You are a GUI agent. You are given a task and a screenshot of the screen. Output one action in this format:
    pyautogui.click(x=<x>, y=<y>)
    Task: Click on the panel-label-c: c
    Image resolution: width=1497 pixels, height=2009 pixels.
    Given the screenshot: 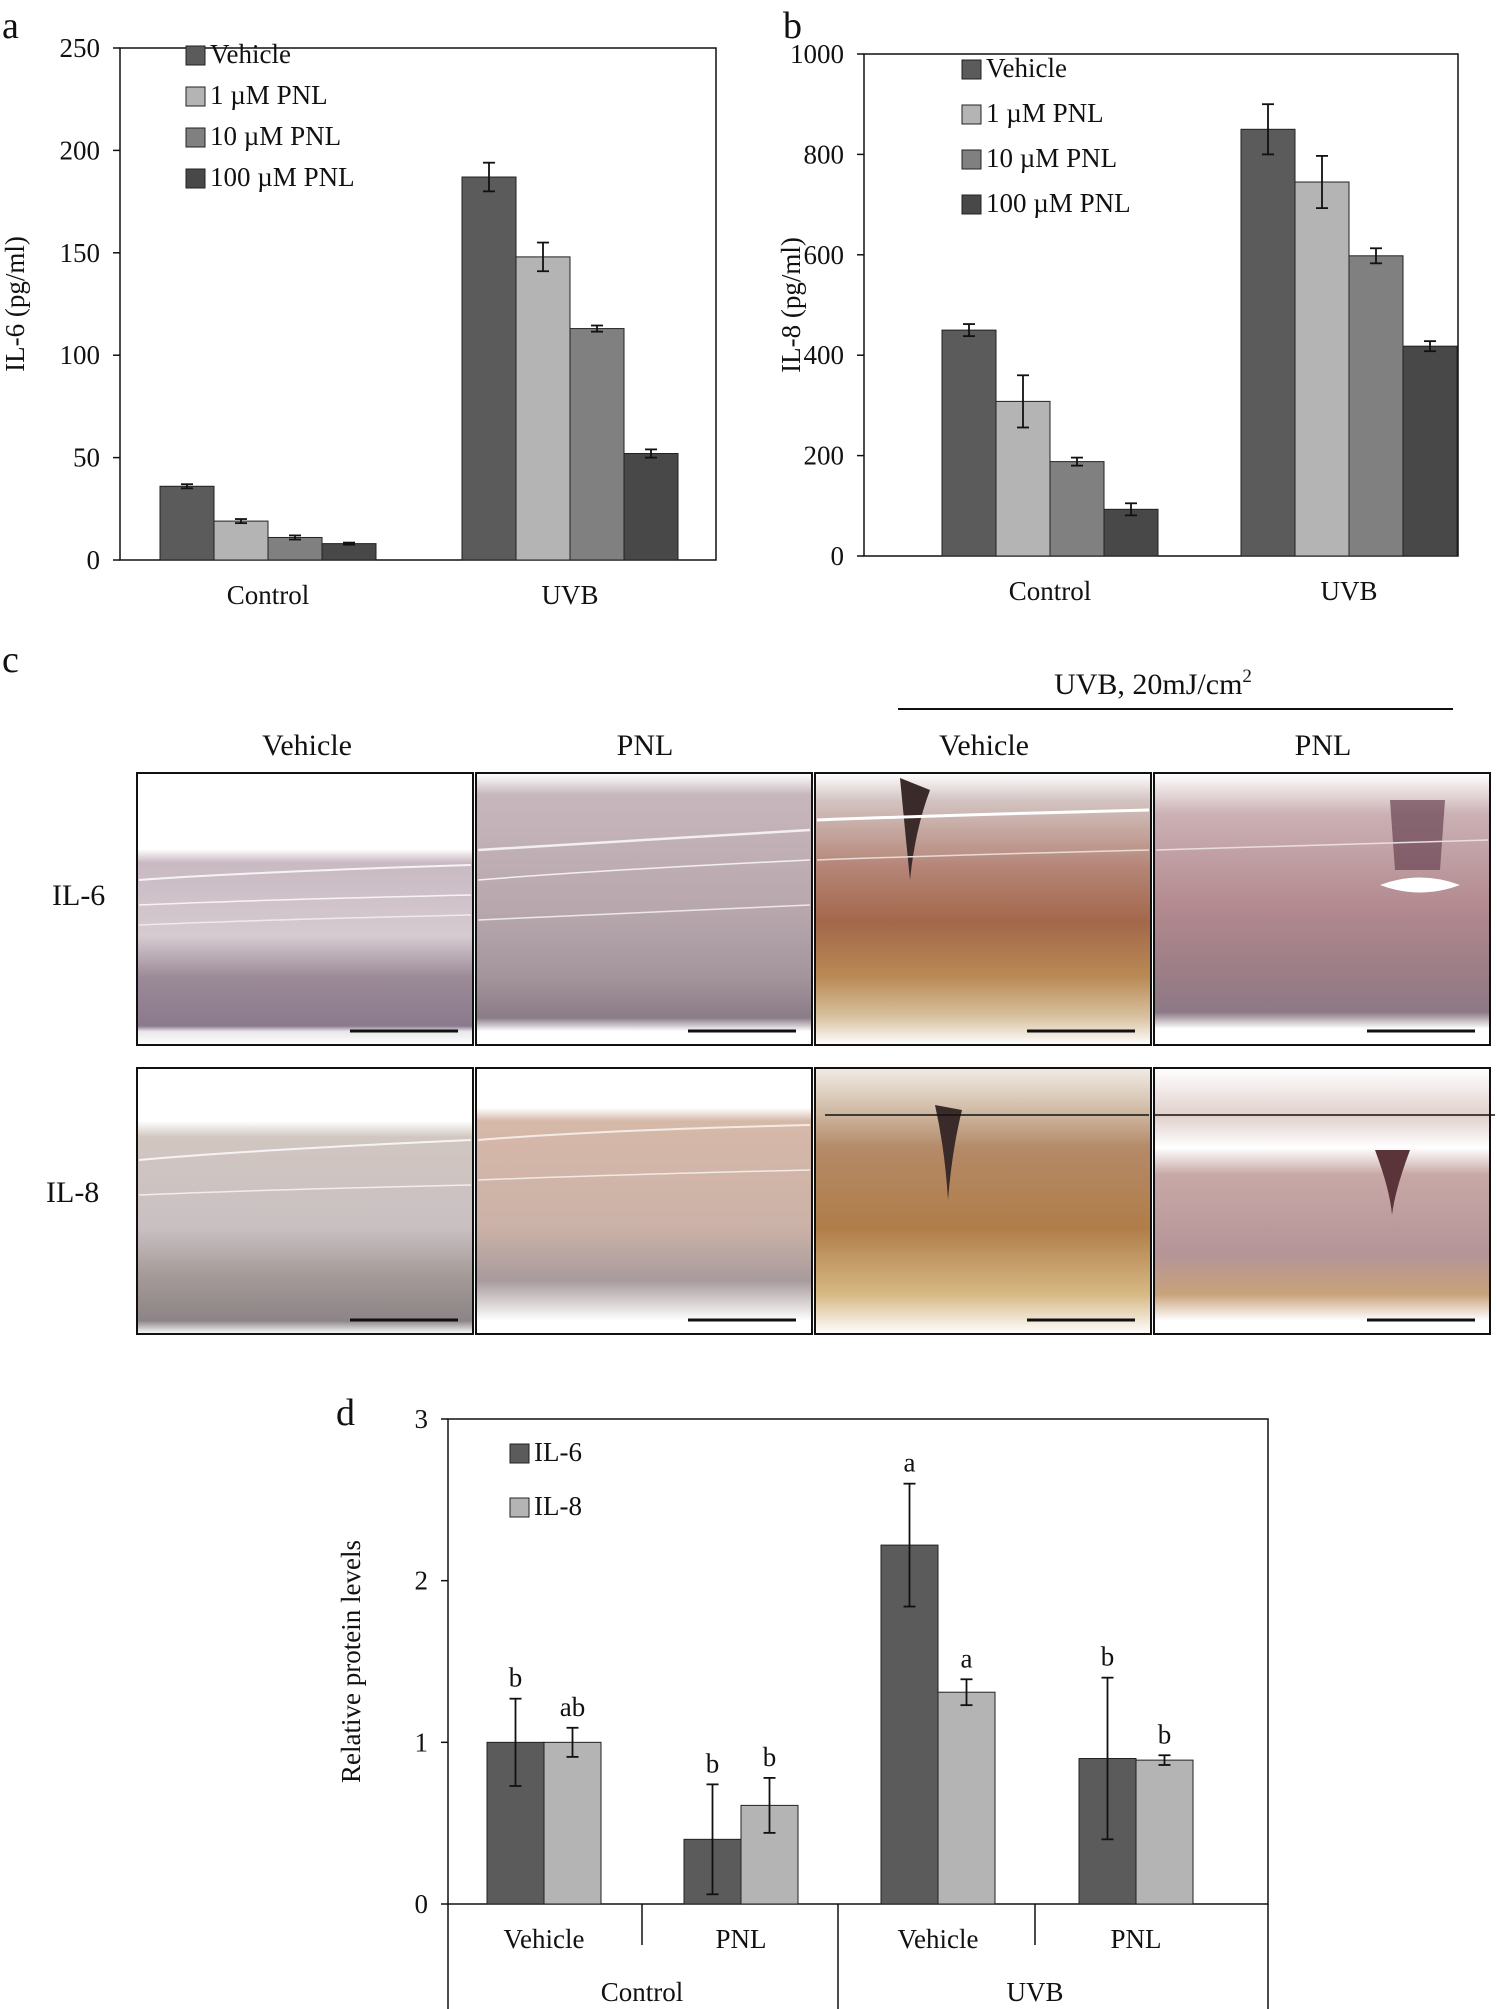 What is the action you would take?
    pyautogui.click(x=10, y=660)
    